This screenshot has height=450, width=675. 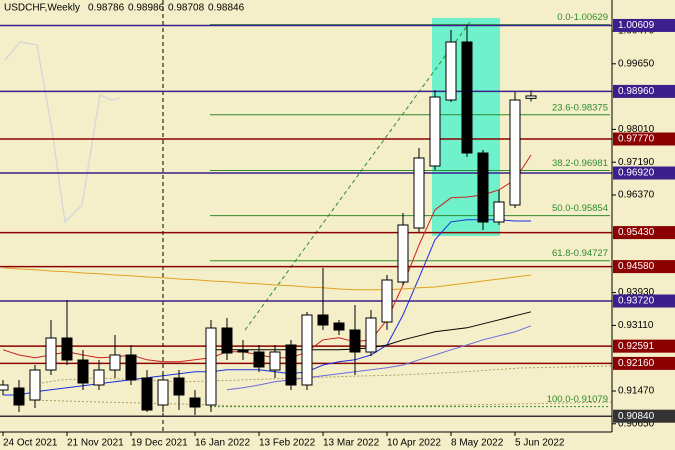 I want to click on cloud-edge, so click(x=321, y=403).